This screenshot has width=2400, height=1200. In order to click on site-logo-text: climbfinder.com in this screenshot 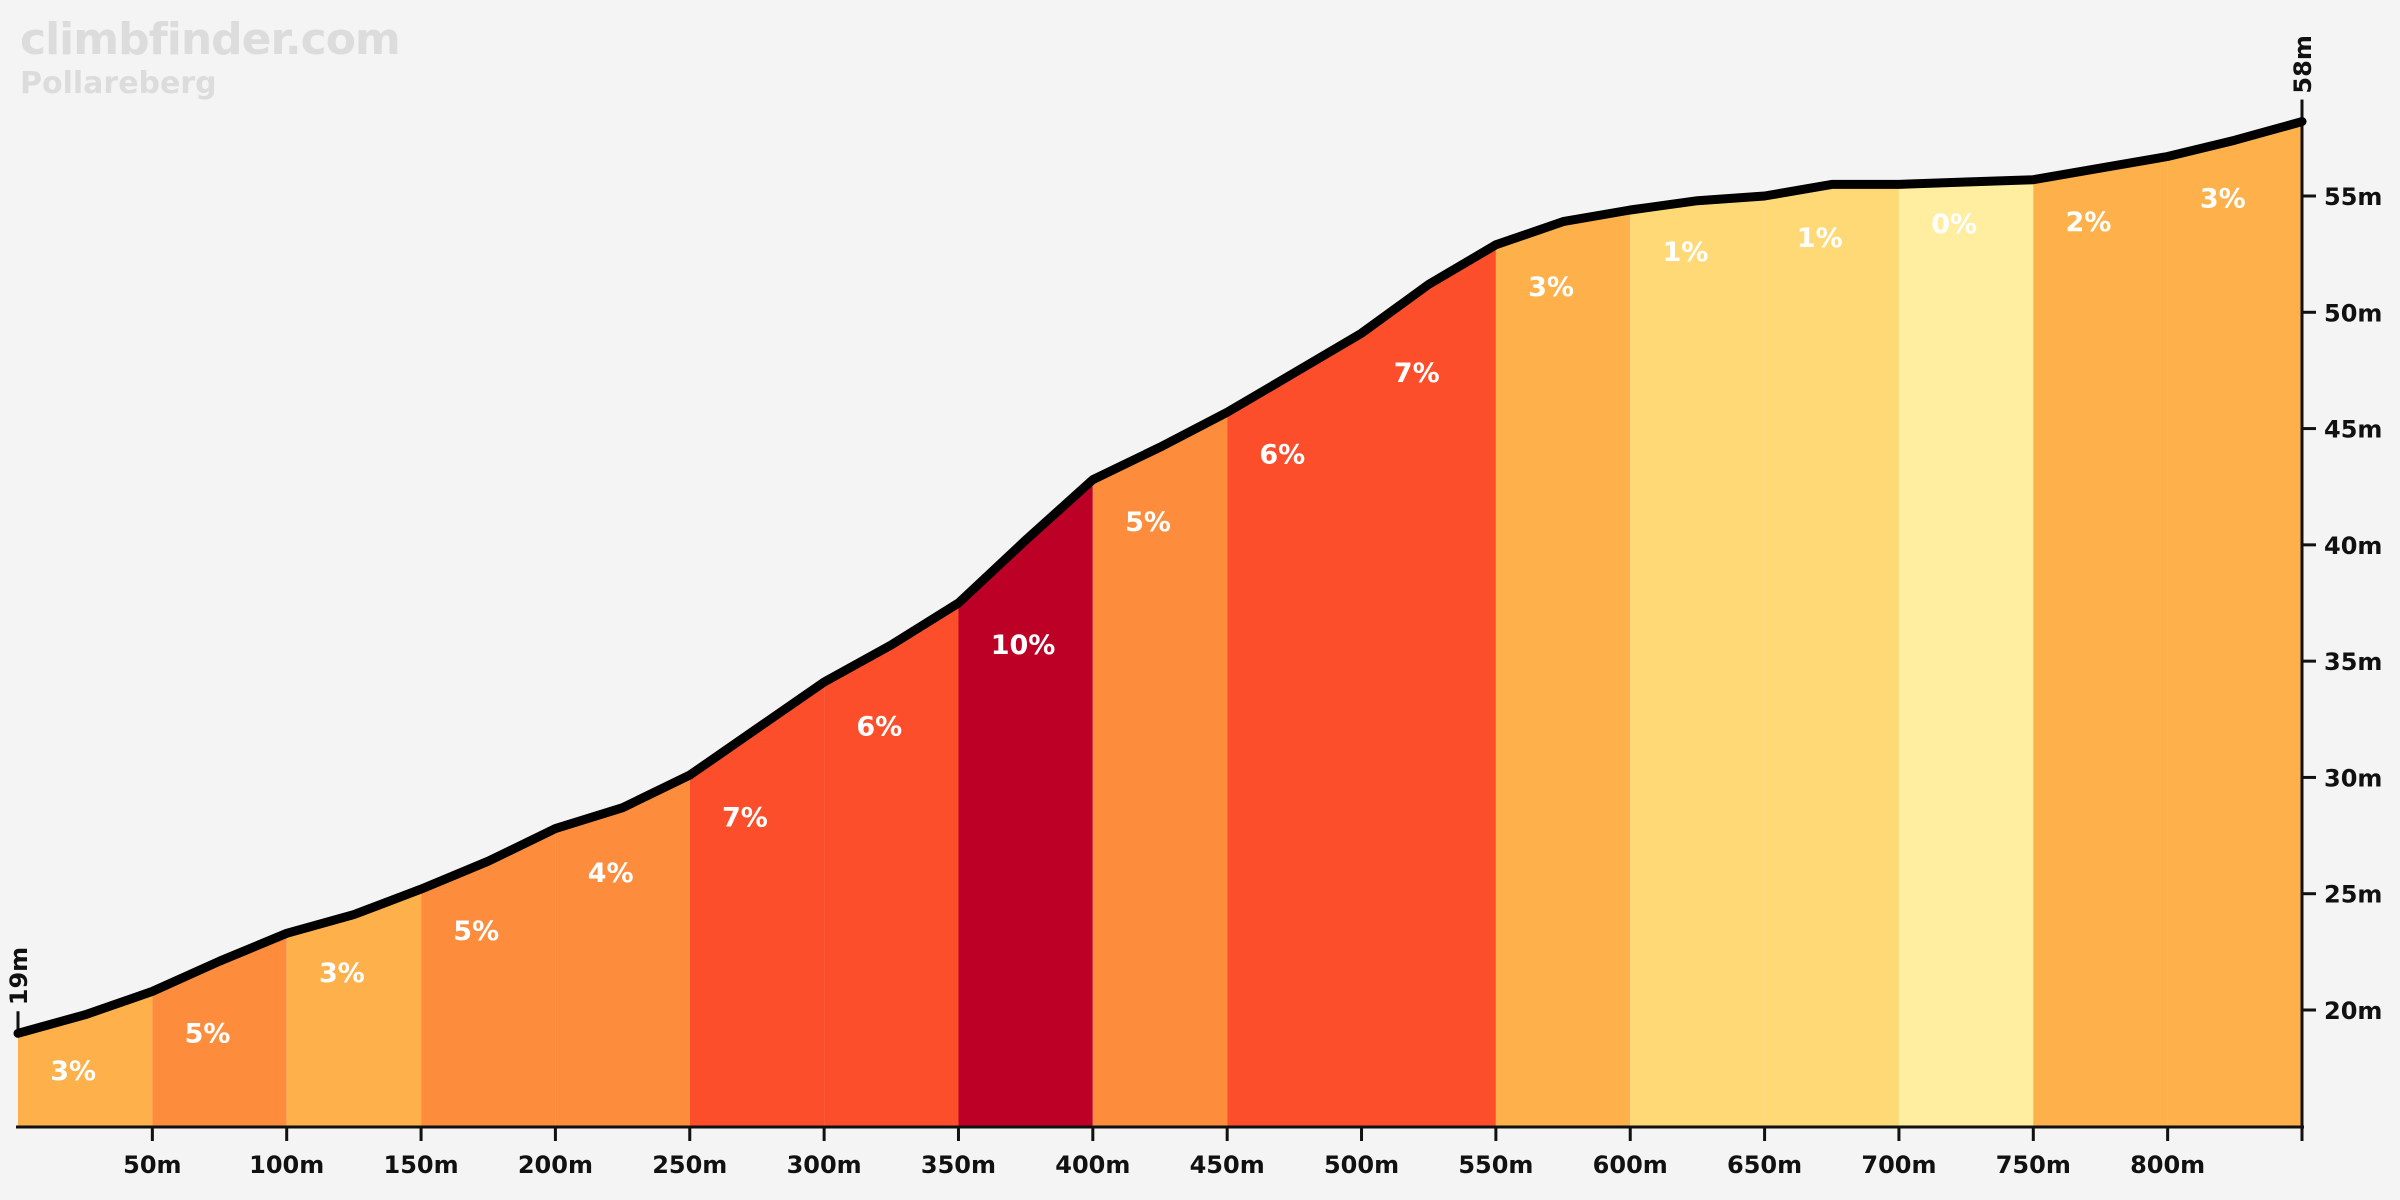, I will do `click(210, 39)`.